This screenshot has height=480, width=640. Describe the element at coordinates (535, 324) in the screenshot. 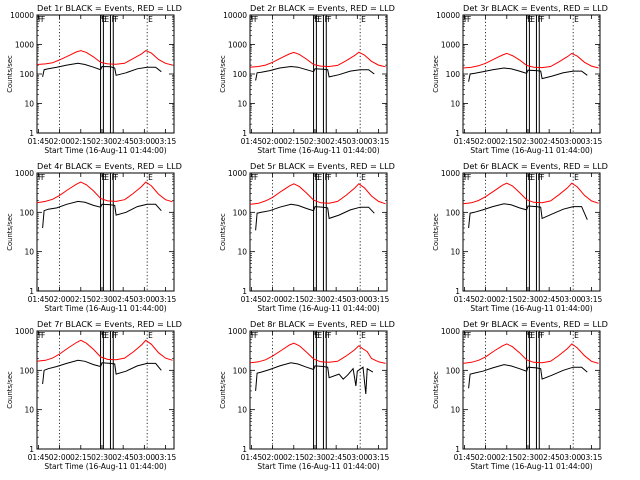

I see `panel-title: Det 9r BLACK = Events, RED = LLD` at that location.